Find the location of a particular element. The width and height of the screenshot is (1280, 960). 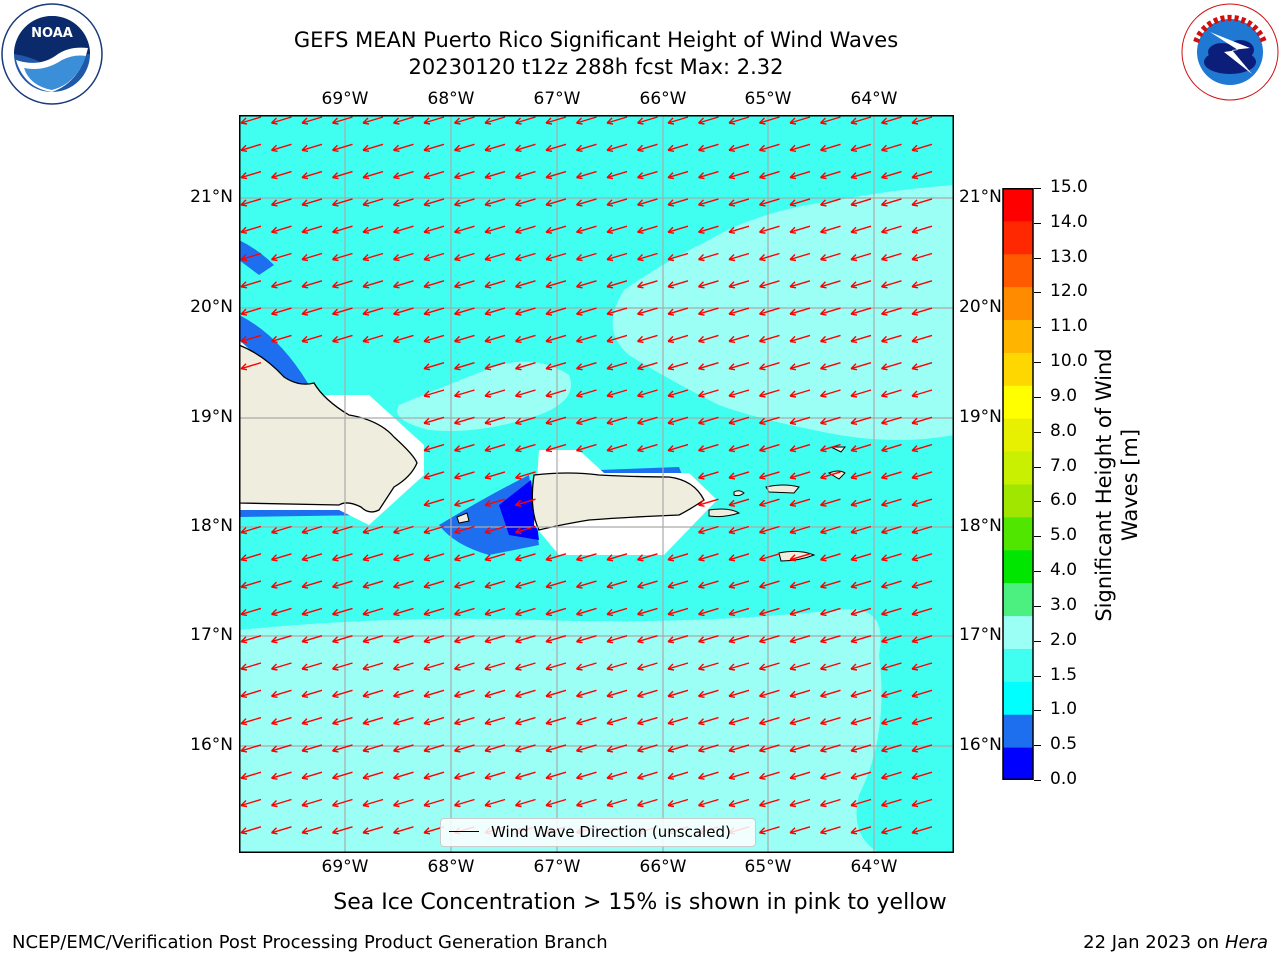

lat-tick-left: 19°N is located at coordinates (211, 417).